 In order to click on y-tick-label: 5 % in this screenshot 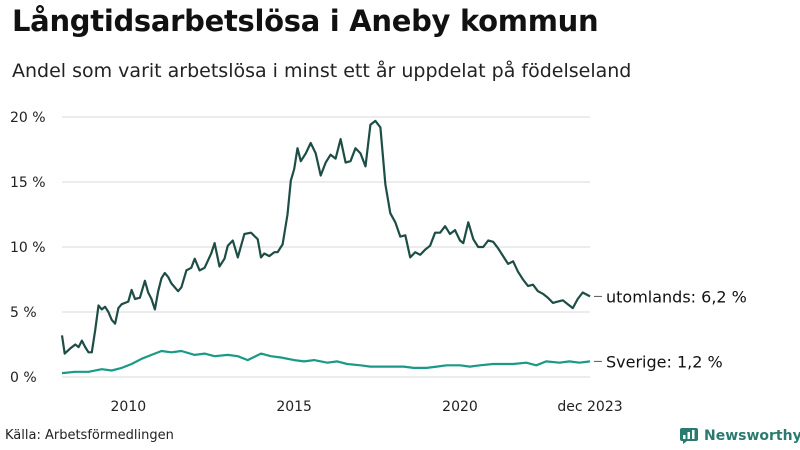, I will do `click(23, 313)`.